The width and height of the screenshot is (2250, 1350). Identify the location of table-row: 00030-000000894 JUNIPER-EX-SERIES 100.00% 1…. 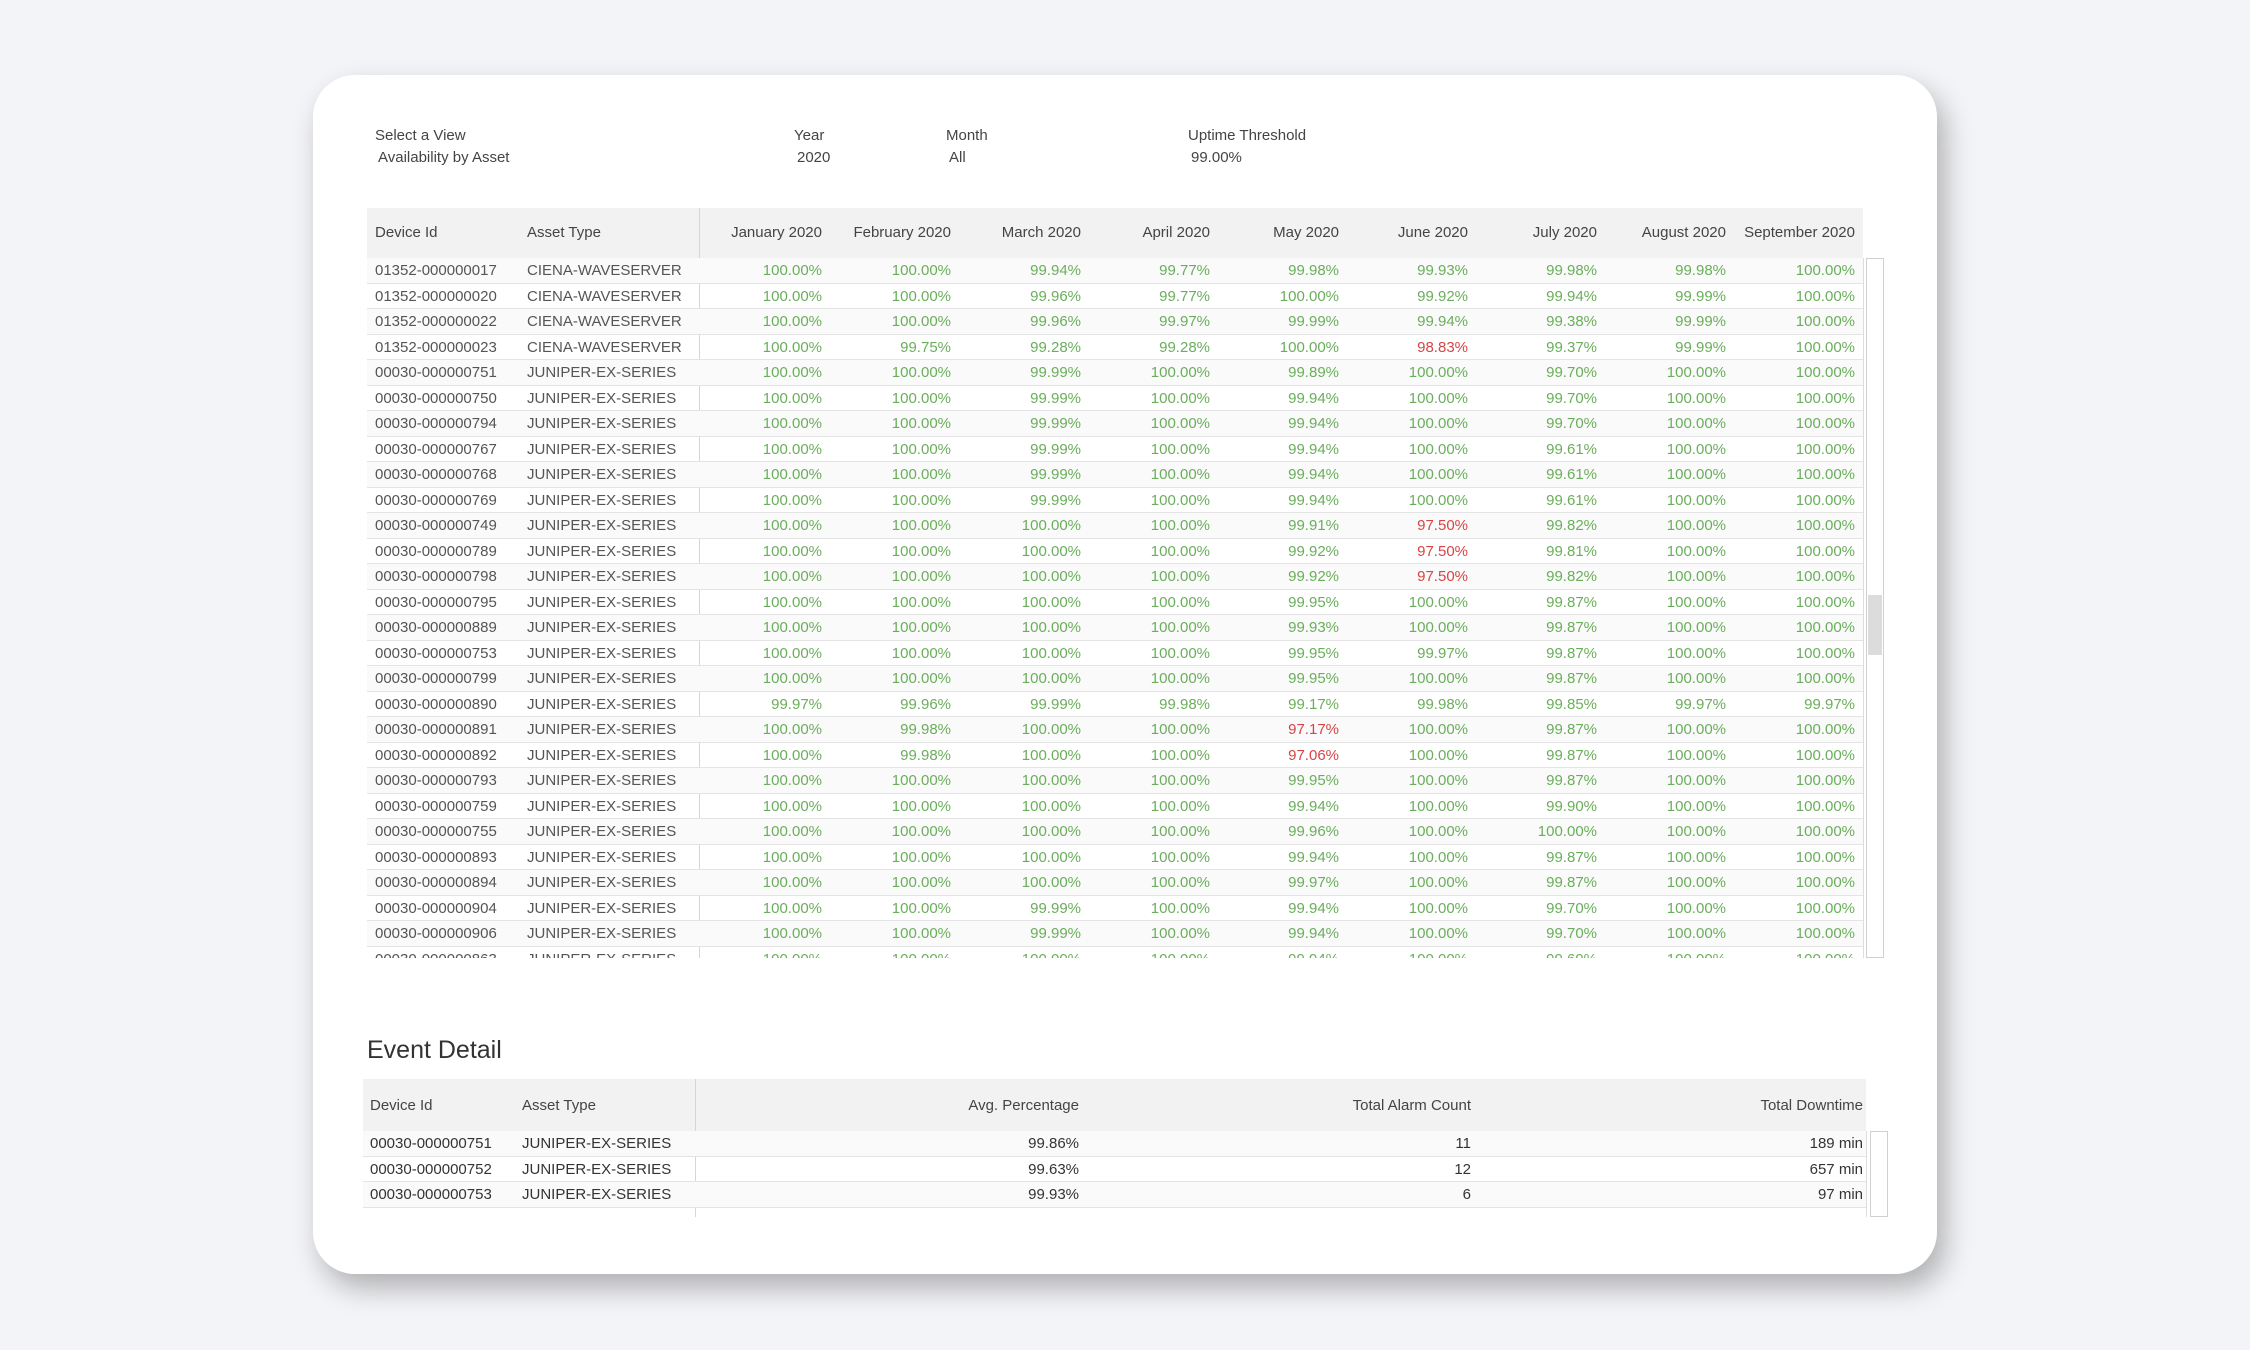
(1115, 883).